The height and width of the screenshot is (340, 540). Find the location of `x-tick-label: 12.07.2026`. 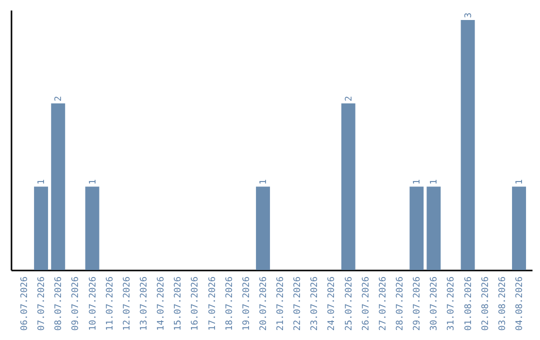

x-tick-label: 12.07.2026 is located at coordinates (127, 303).